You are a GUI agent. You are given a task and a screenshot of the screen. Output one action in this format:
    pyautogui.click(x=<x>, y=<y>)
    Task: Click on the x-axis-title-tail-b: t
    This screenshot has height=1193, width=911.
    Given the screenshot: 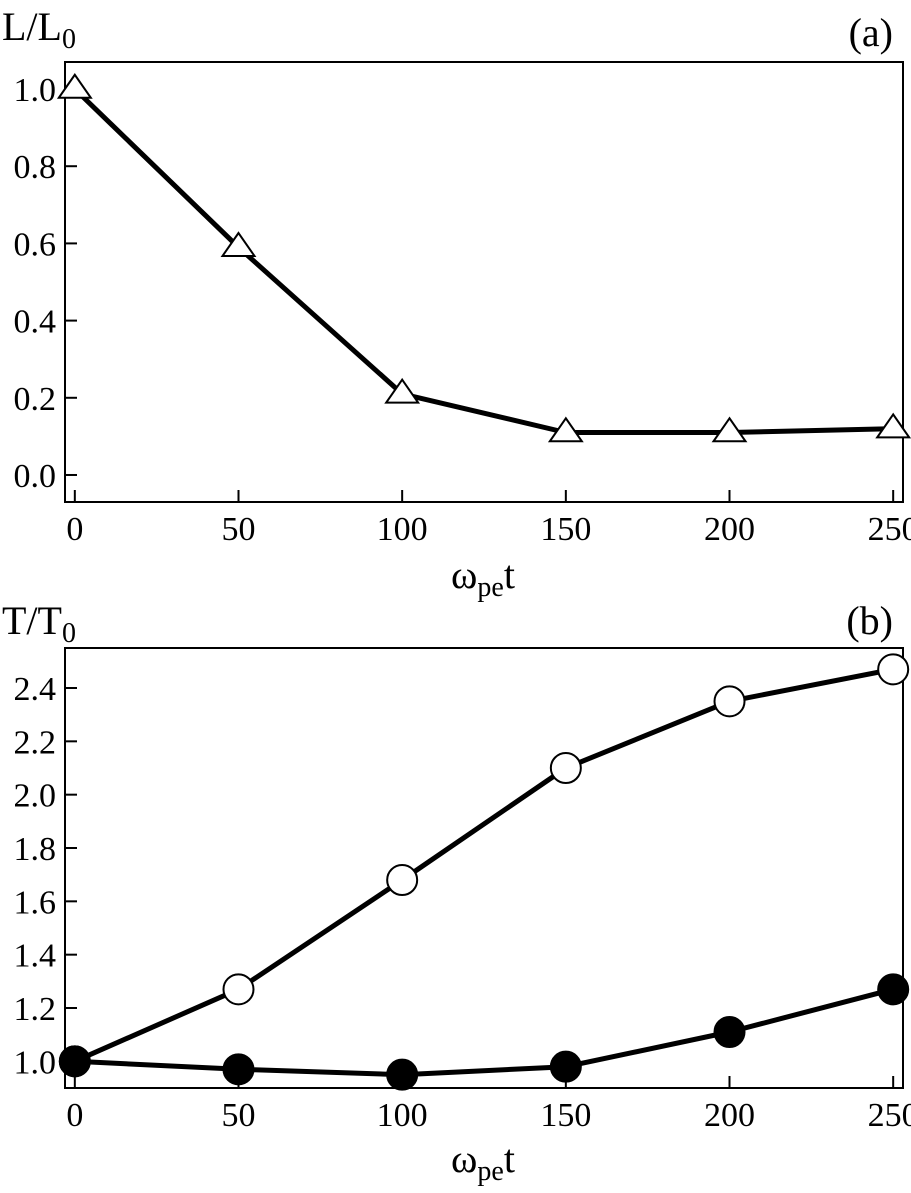 What is the action you would take?
    pyautogui.click(x=509, y=1158)
    